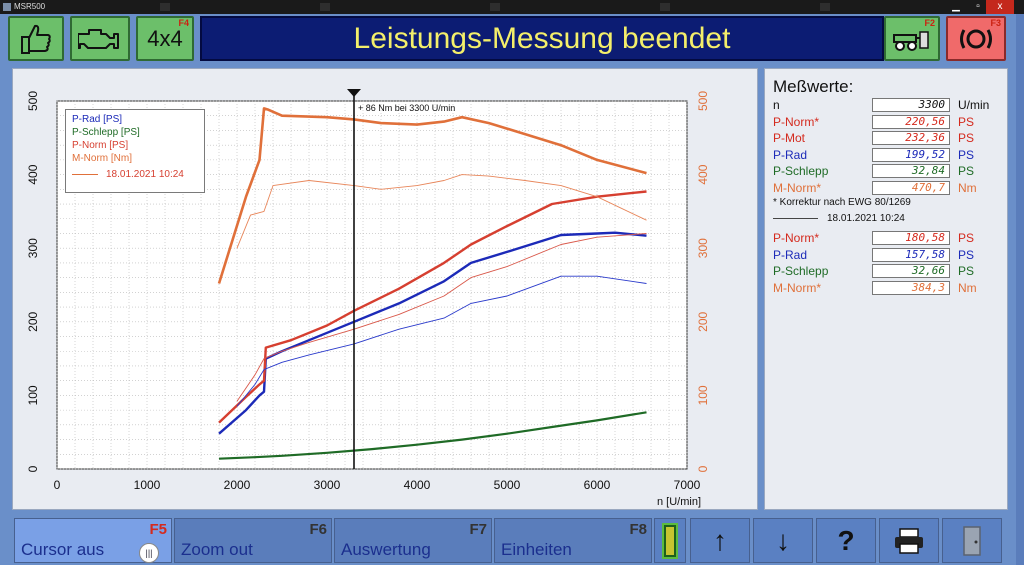 The height and width of the screenshot is (565, 1024). What do you see at coordinates (976, 38) in the screenshot?
I see `brake-button: F3` at bounding box center [976, 38].